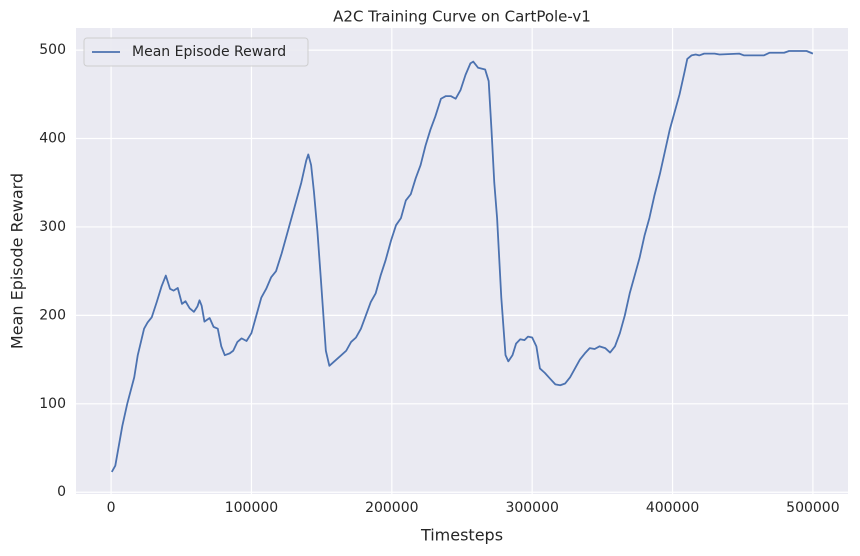  Describe the element at coordinates (461, 535) in the screenshot. I see `x-axis-label: Timesteps` at that location.